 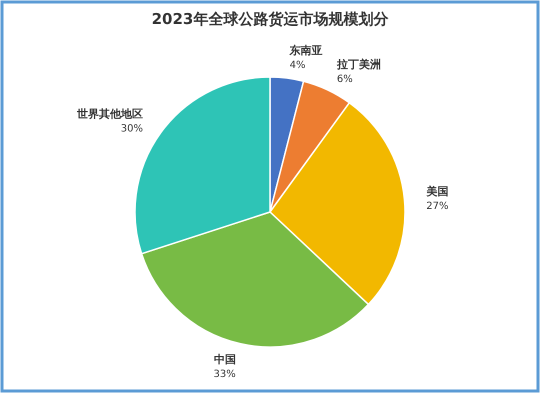 What do you see at coordinates (271, 19) in the screenshot?
I see `chart-title: 2023年全球公路货运市场规模划分` at bounding box center [271, 19].